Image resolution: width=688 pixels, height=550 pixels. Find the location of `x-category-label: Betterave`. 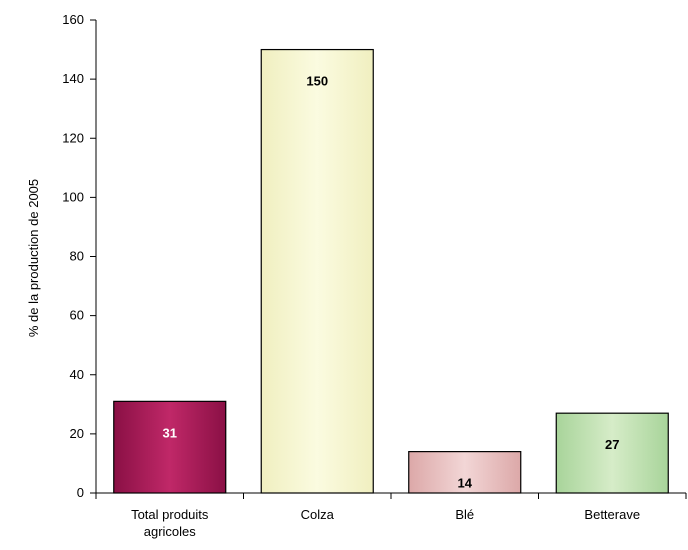

x-category-label: Betterave is located at coordinates (612, 514).